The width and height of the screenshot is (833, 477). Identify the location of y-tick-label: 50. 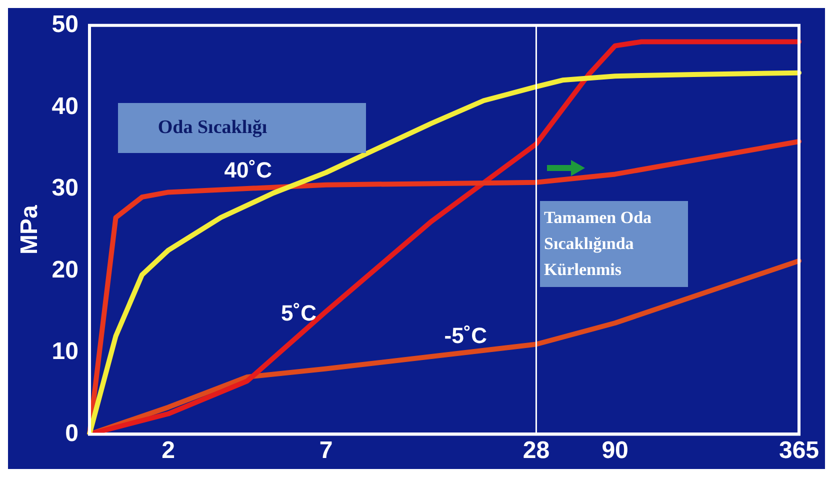
(65, 24).